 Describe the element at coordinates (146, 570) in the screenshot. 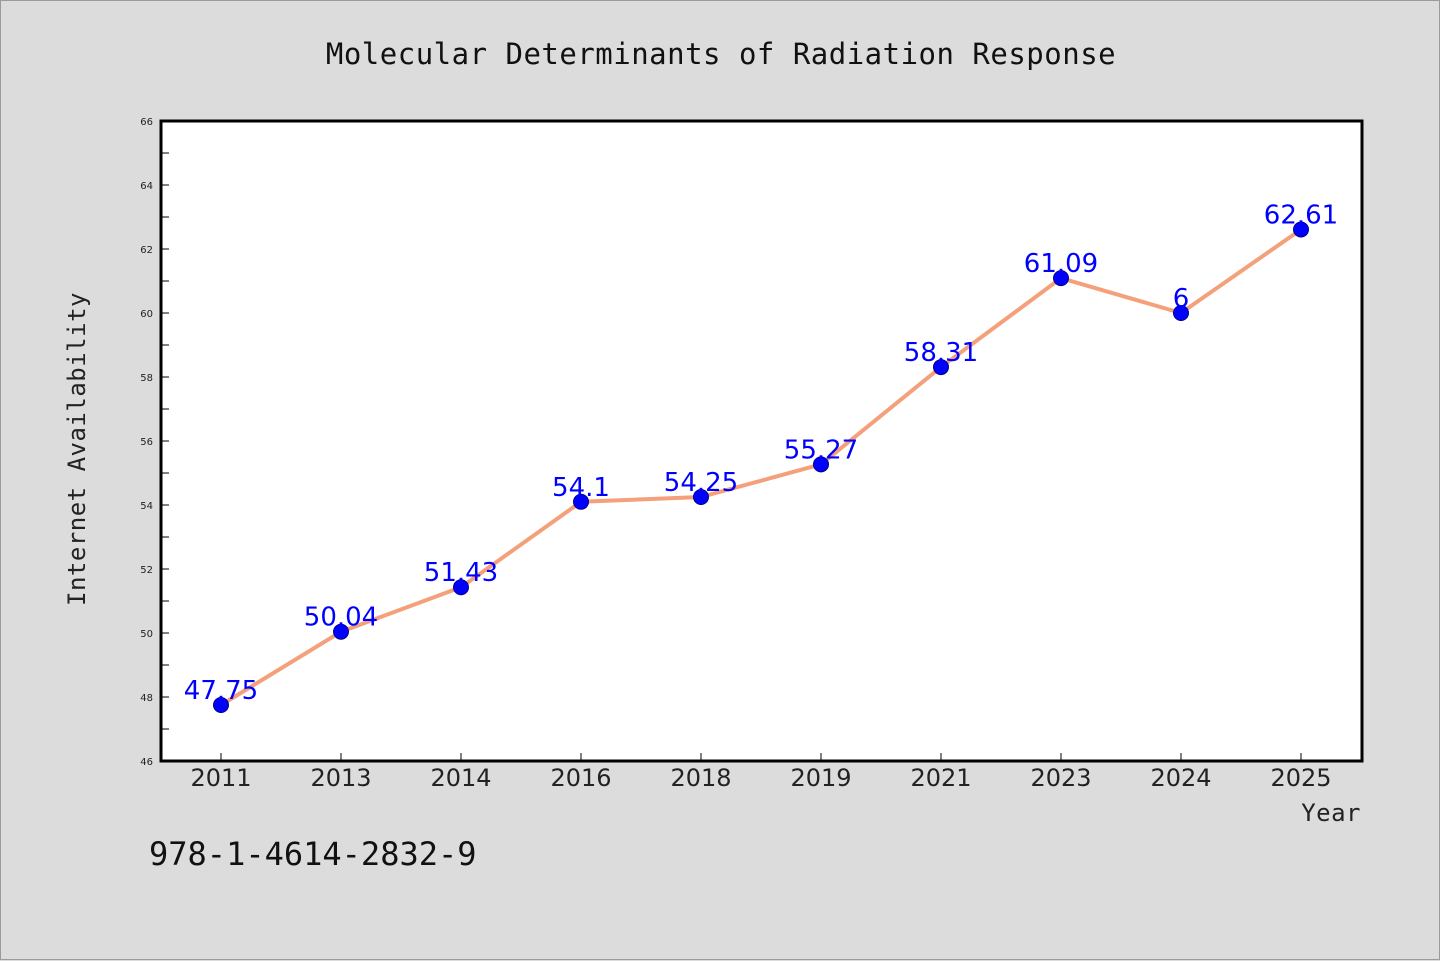

I see `y-tick-label: 52` at that location.